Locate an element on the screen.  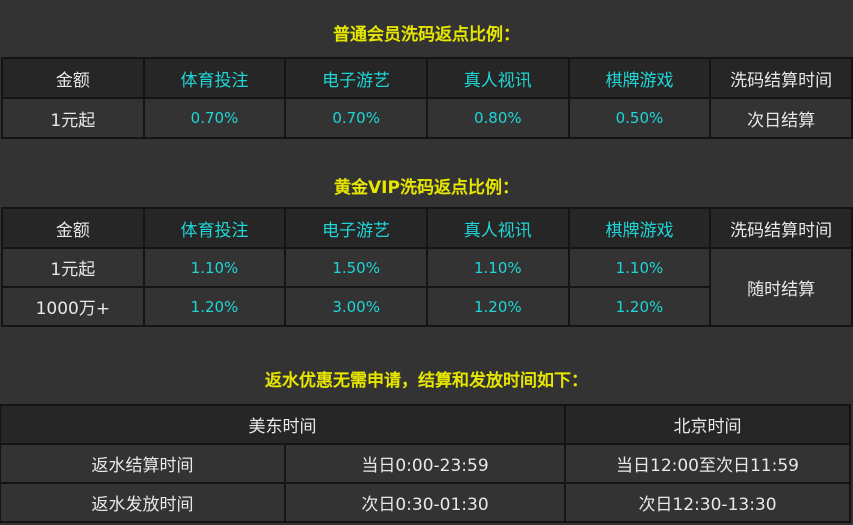
us-time: 次日0:30-01:30 is located at coordinates (425, 502).